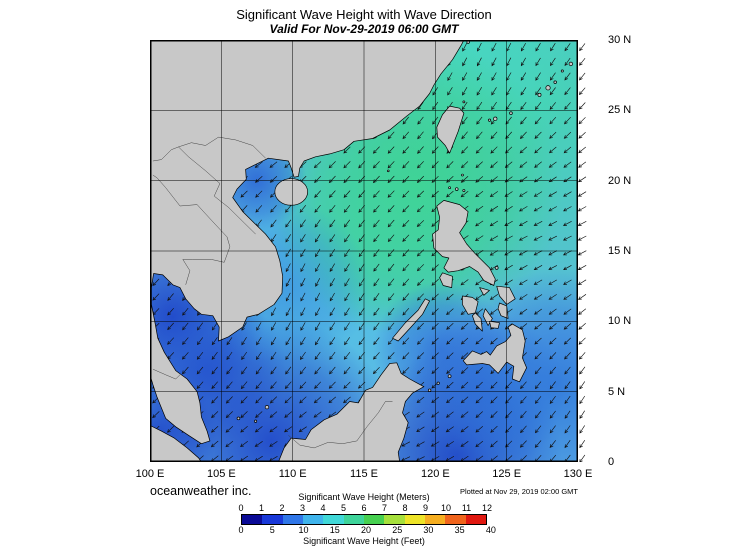  I want to click on feet-tick: 30, so click(428, 530).